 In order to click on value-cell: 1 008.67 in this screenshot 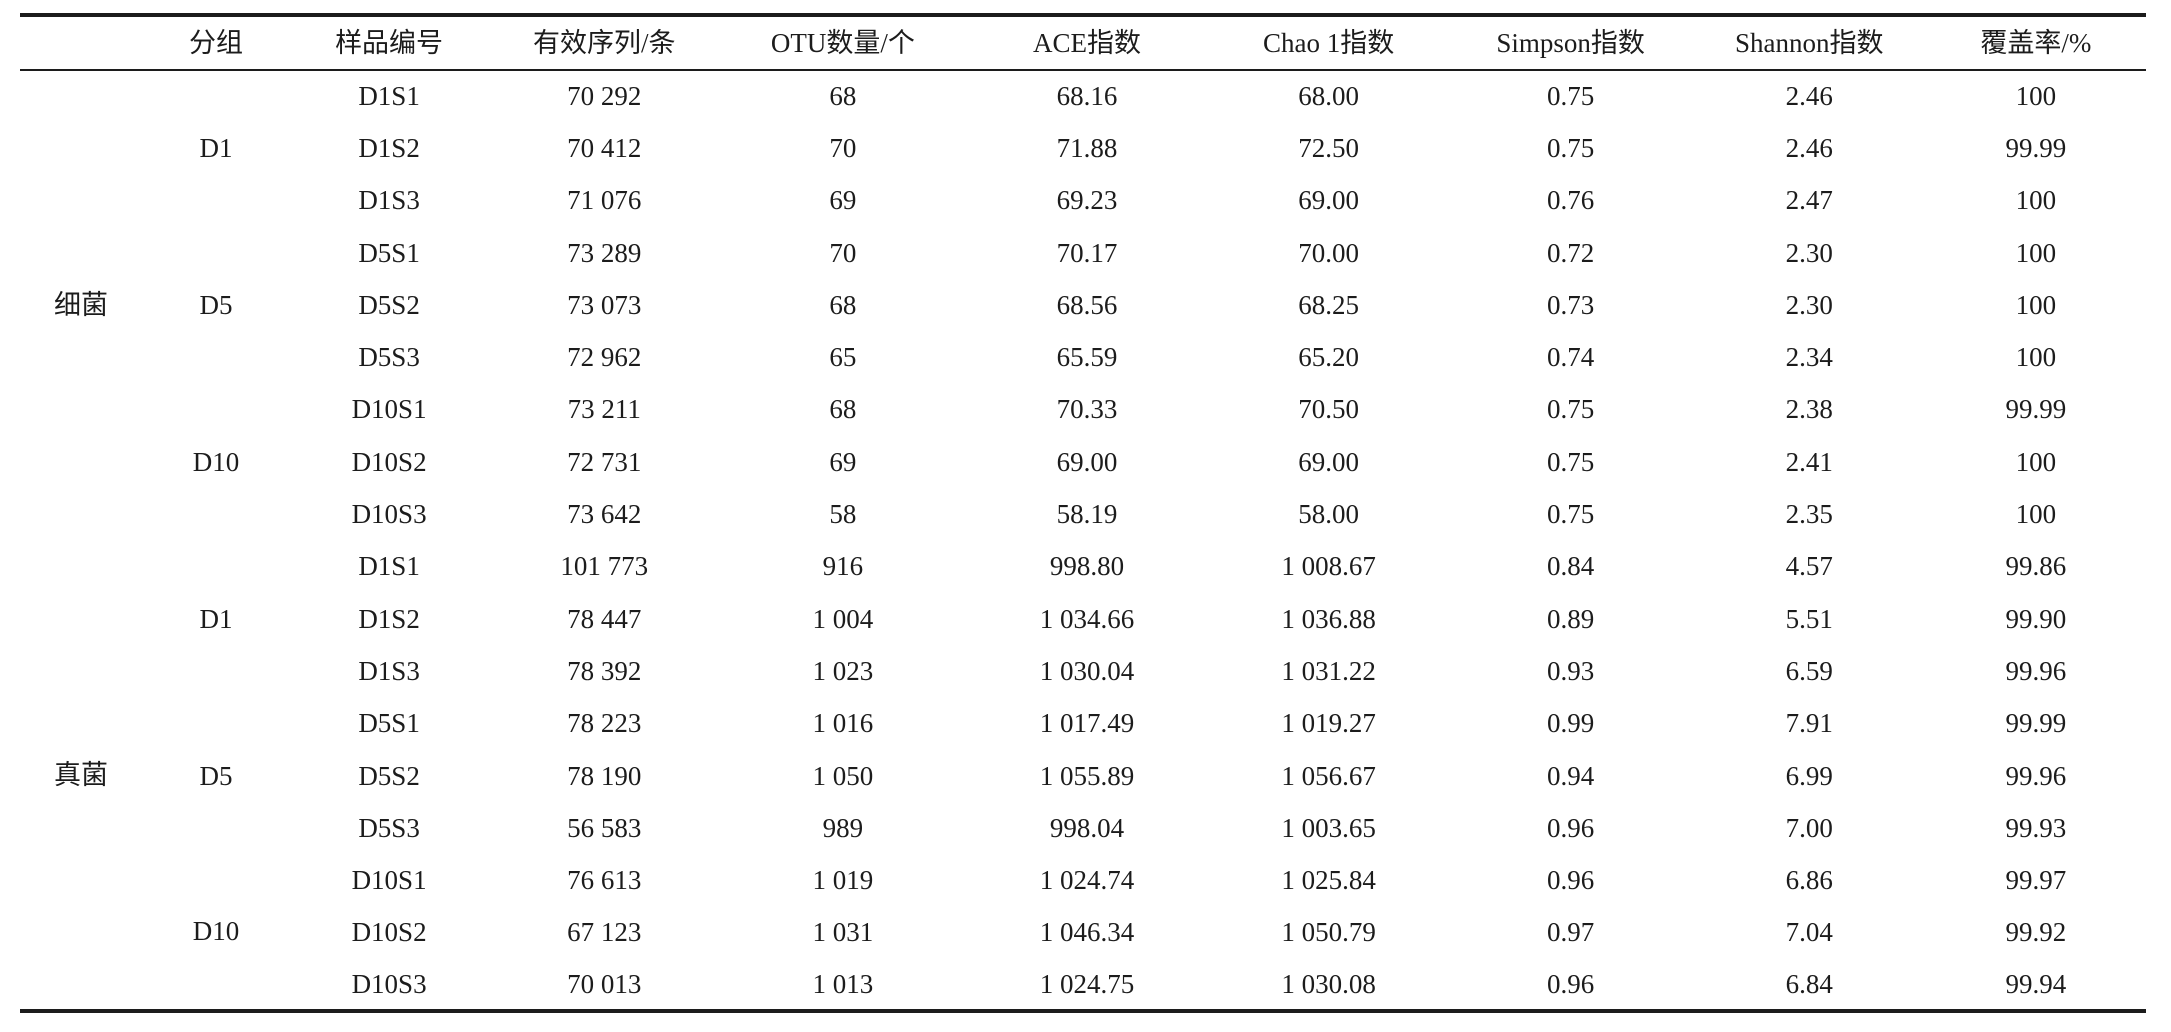, I will do `click(1328, 566)`.